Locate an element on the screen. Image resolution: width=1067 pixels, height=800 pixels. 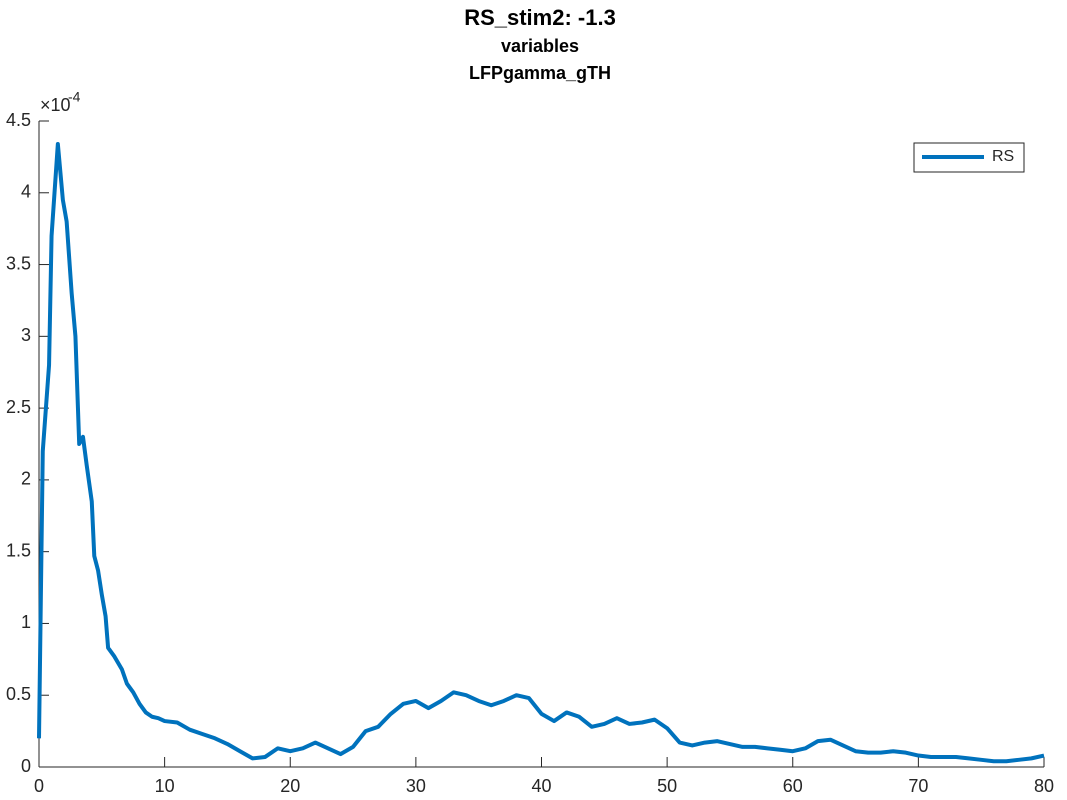
x-tick-label: 30 is located at coordinates (416, 786).